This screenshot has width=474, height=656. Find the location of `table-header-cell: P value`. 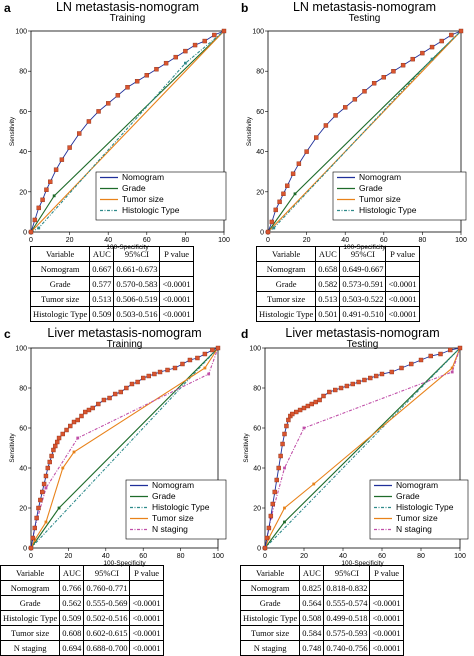

table-header-cell: P value is located at coordinates (386, 573).